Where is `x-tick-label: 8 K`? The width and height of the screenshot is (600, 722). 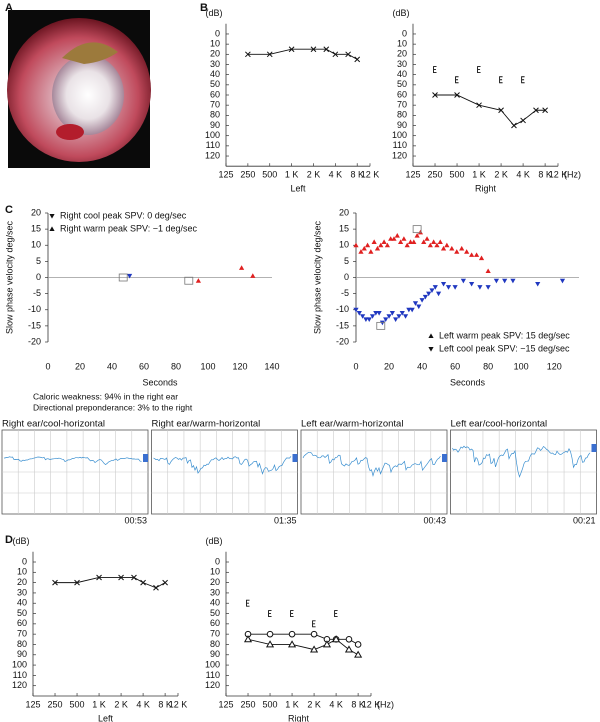
x-tick-label: 8 K is located at coordinates (357, 175).